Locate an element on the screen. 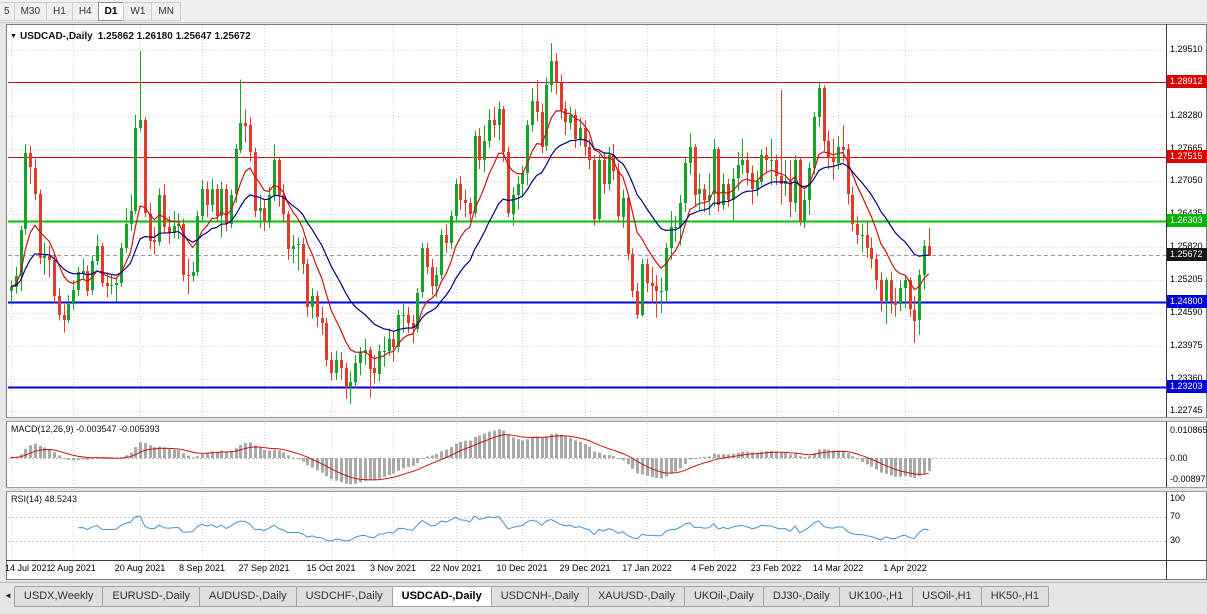  date-label: 8 Sep 2021 is located at coordinates (202, 568).